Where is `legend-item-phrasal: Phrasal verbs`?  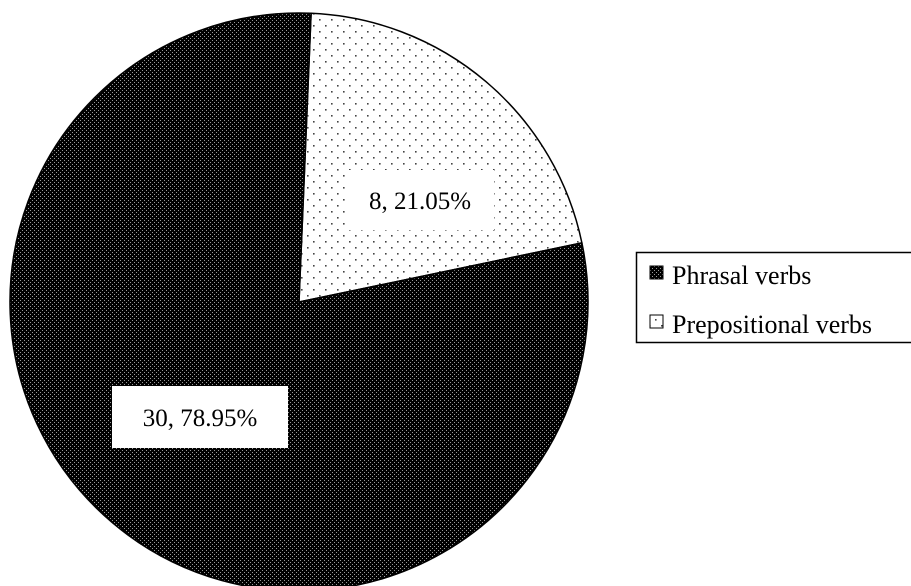
legend-item-phrasal: Phrasal verbs is located at coordinates (730, 275).